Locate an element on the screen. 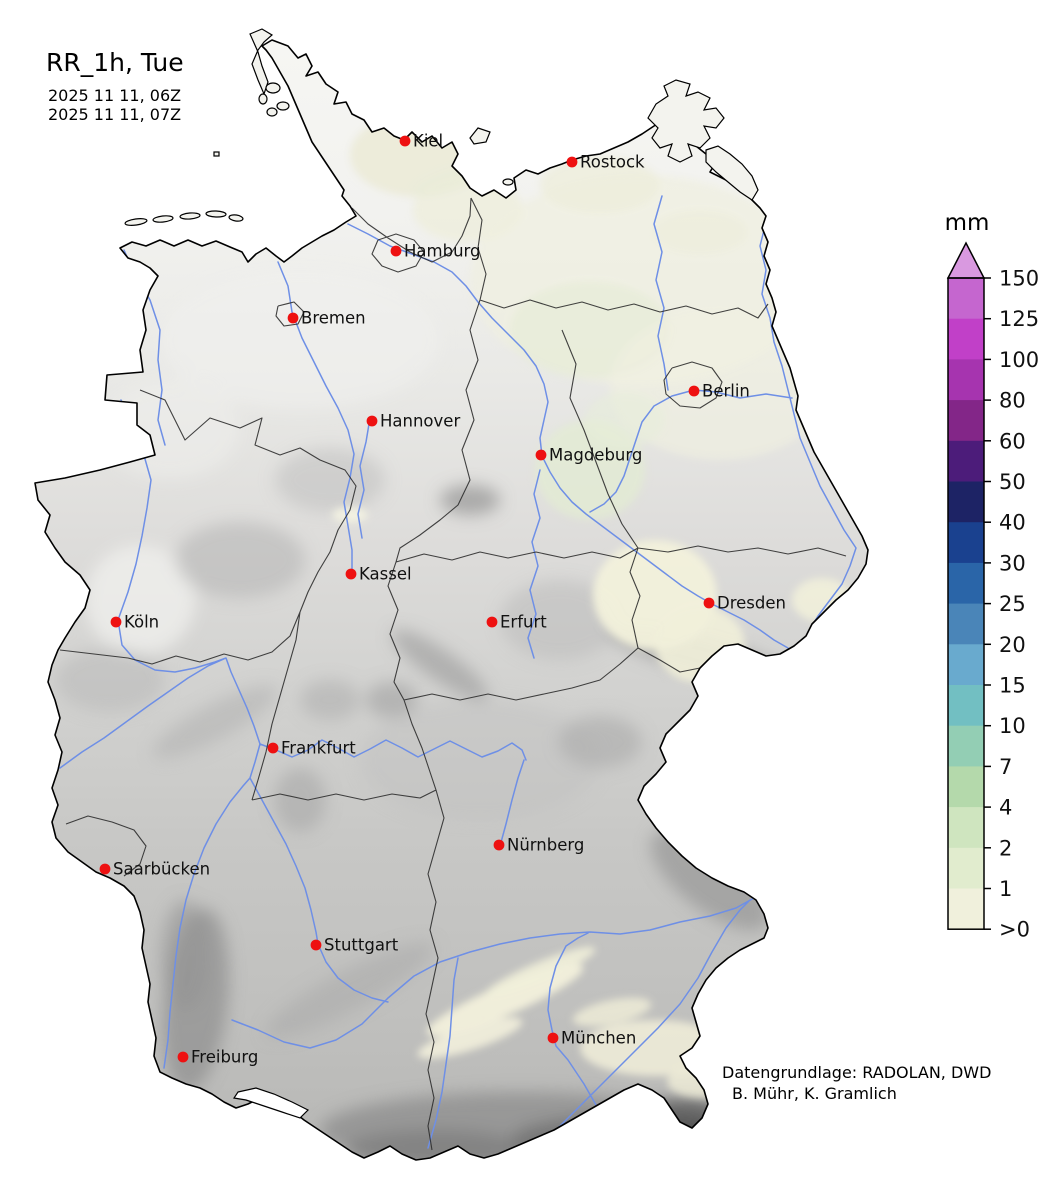 This screenshot has width=1053, height=1185. colorbar-tick-label-60: 60 is located at coordinates (1012, 441).